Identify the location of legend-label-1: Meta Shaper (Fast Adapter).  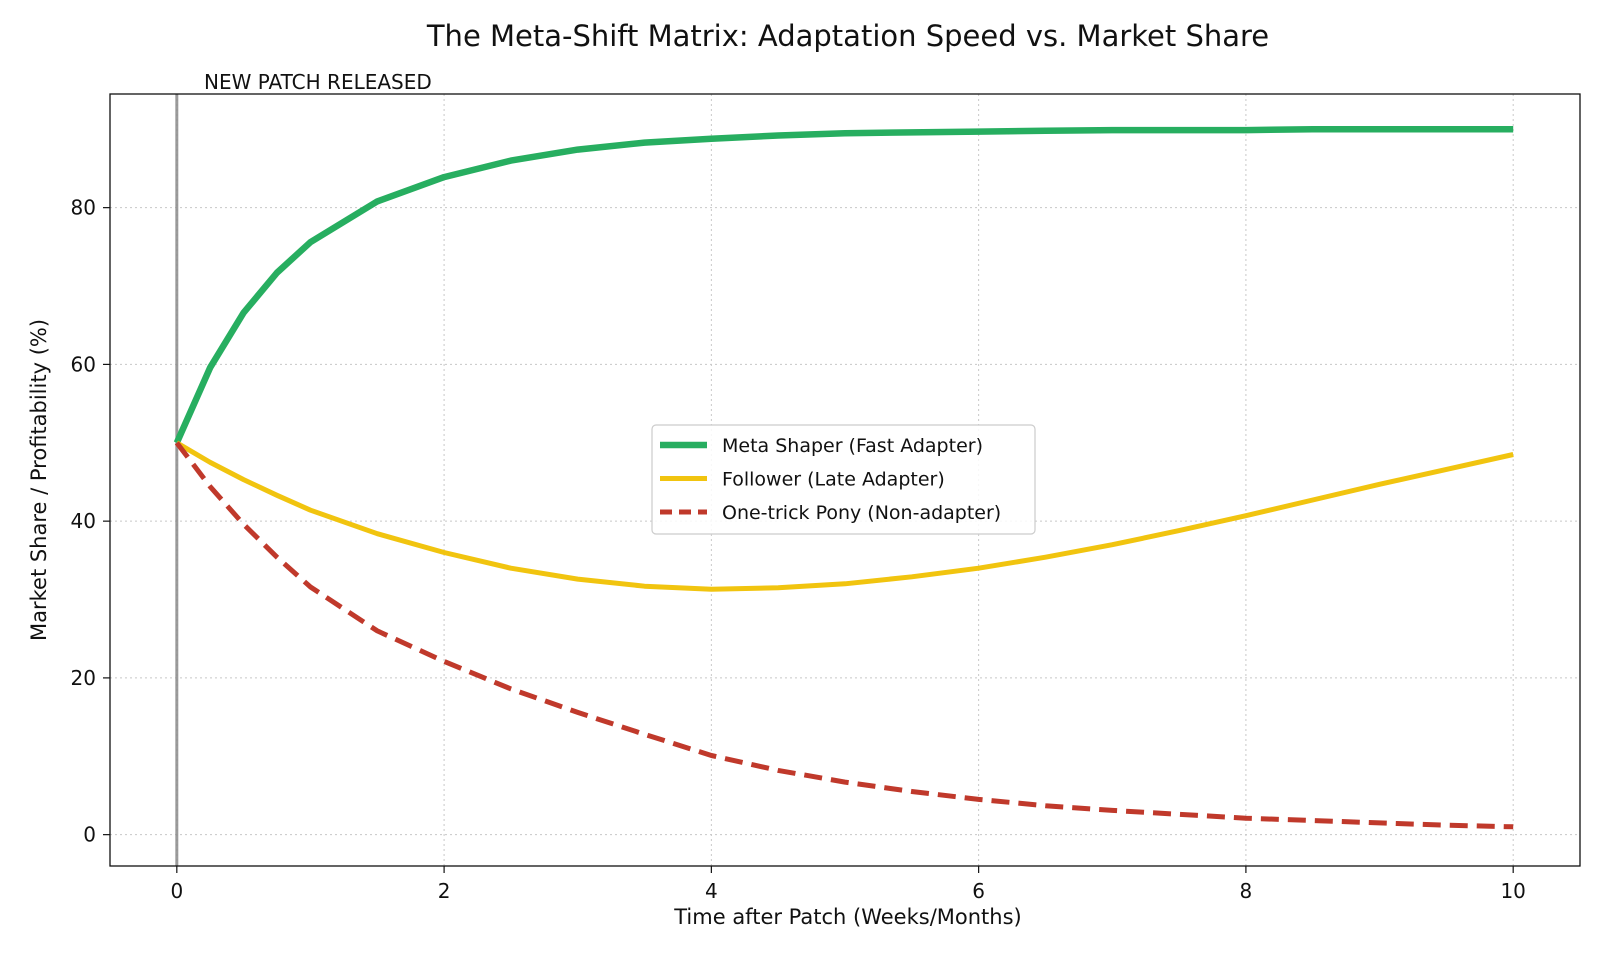
(852, 446).